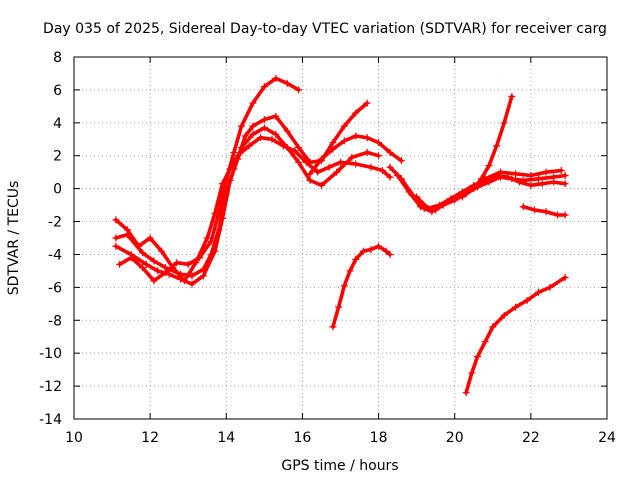 The image size is (640, 480). I want to click on y-tick-label: -10, so click(50, 354).